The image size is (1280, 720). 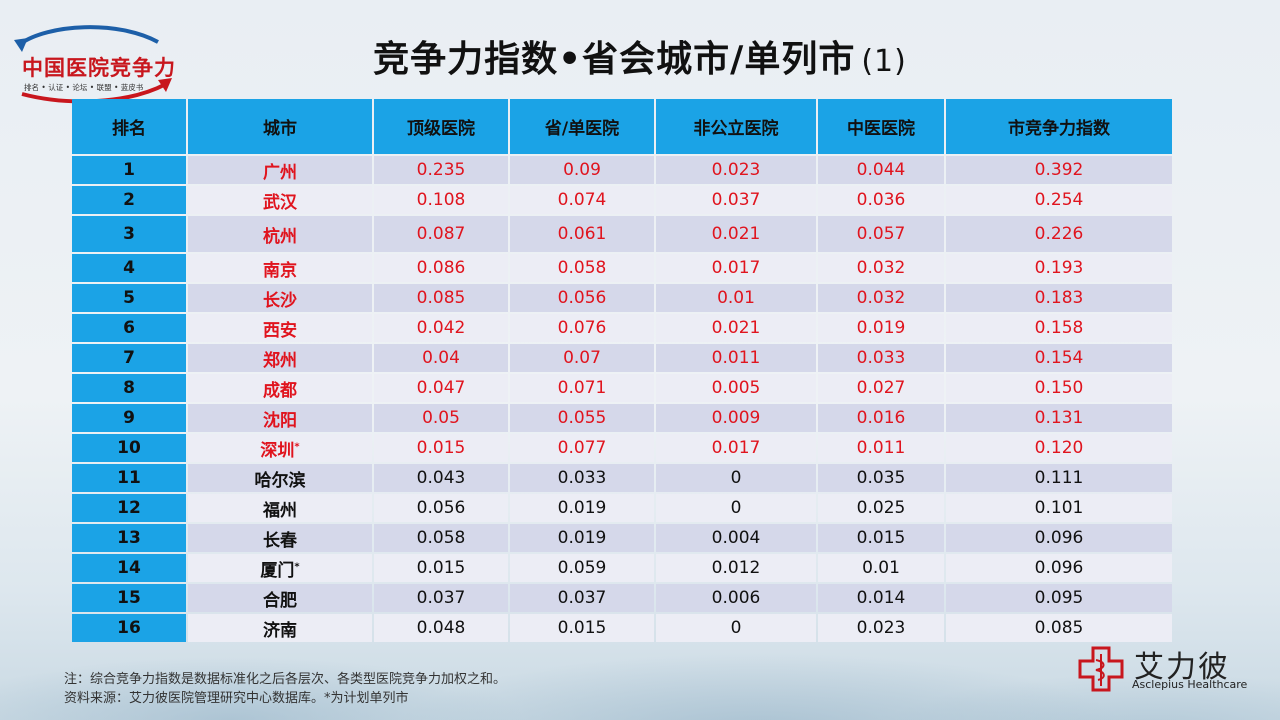 What do you see at coordinates (736, 358) in the screenshot?
I see `private-hospital-cell: 0.011` at bounding box center [736, 358].